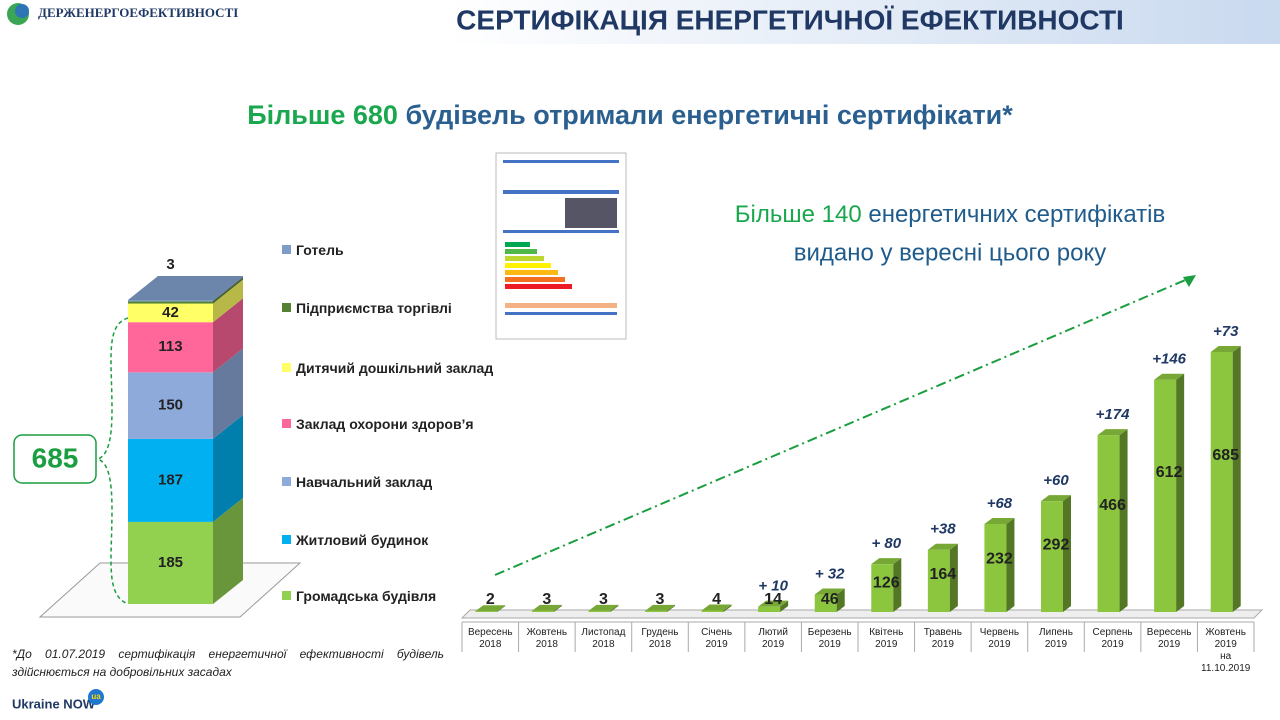 This screenshot has width=1280, height=720. Describe the element at coordinates (886, 543) in the screenshot. I see `increment-label: + 80` at that location.